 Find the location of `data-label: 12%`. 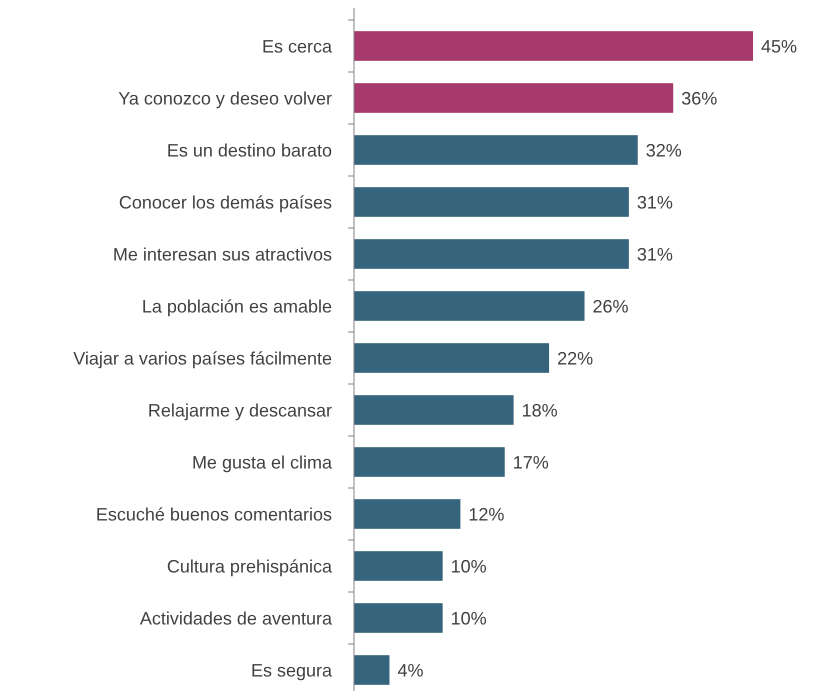

data-label: 12% is located at coordinates (486, 514).